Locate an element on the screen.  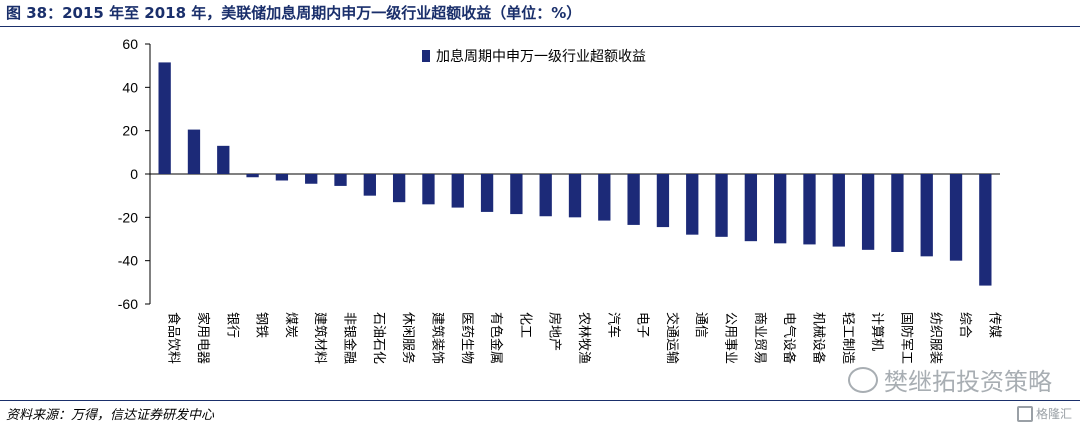
logo-text: 格隆汇 is located at coordinates (1053, 414).